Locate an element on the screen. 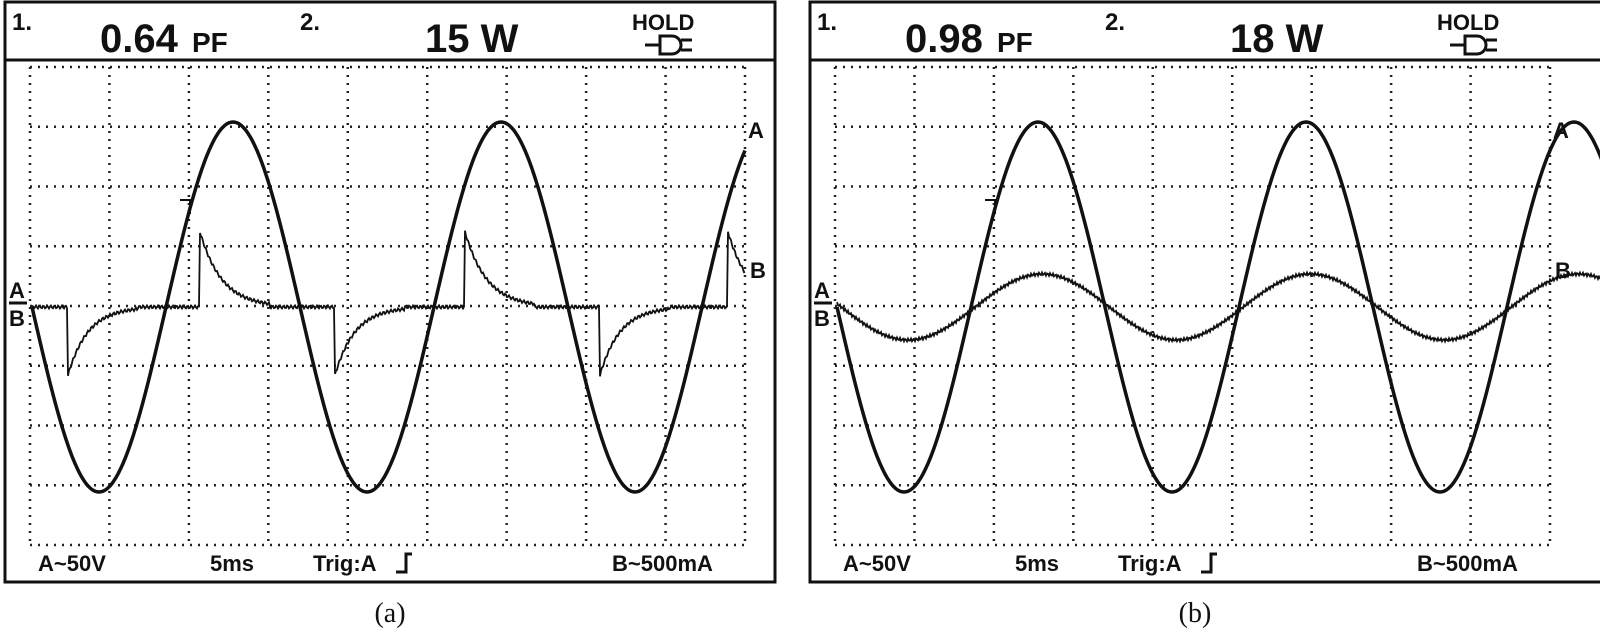  power-value: 15 W is located at coordinates (472, 39).